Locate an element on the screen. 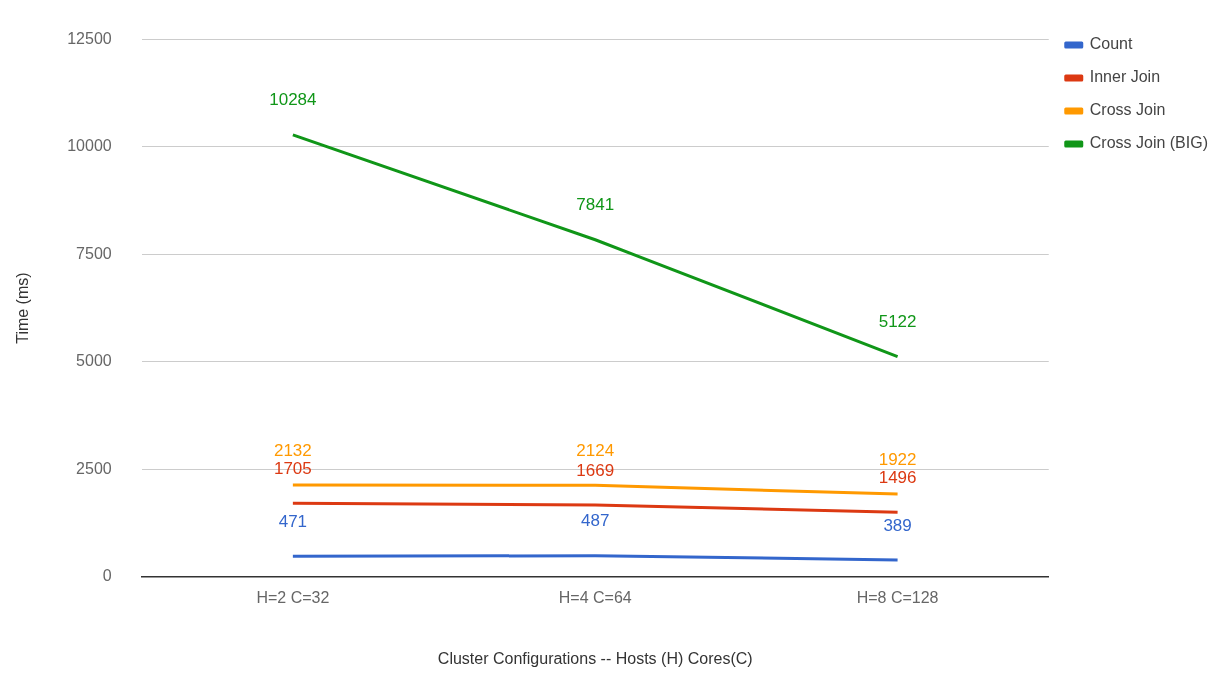  legend-label: Cross Join (BIG) is located at coordinates (1149, 143).